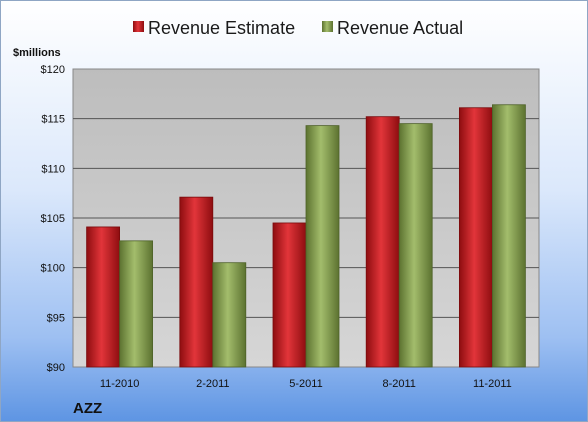  Describe the element at coordinates (138, 26) in the screenshot. I see `legend-swatch-estimate` at that location.